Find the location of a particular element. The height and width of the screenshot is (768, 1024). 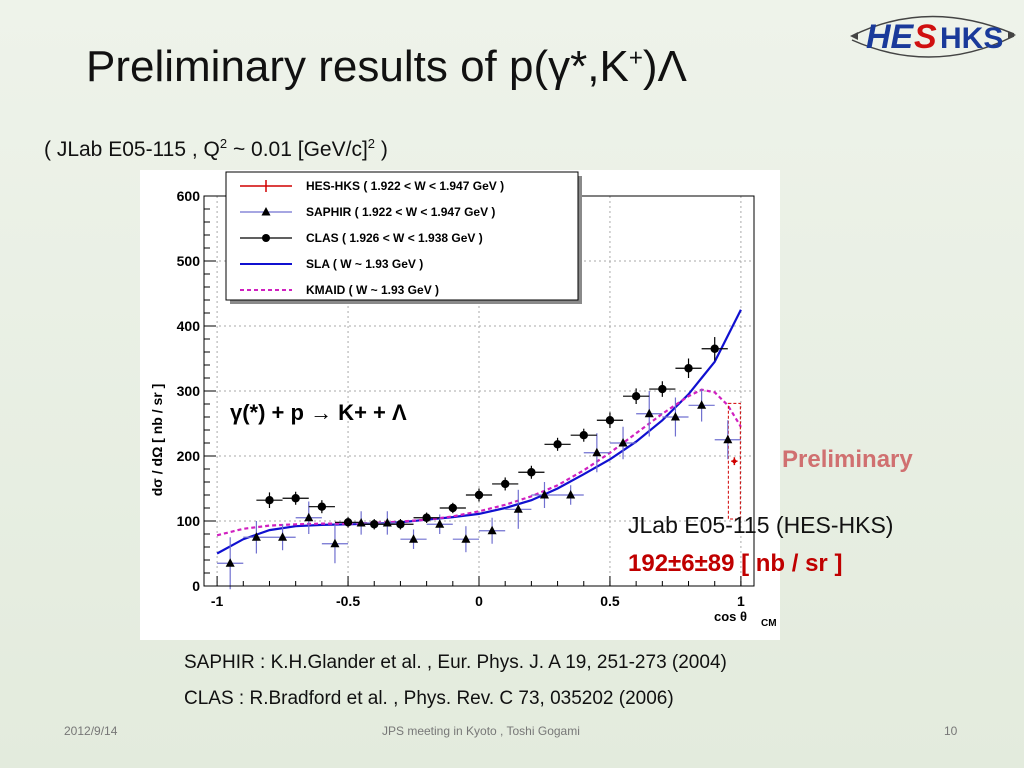

legend-box is located at coordinates (402, 236).